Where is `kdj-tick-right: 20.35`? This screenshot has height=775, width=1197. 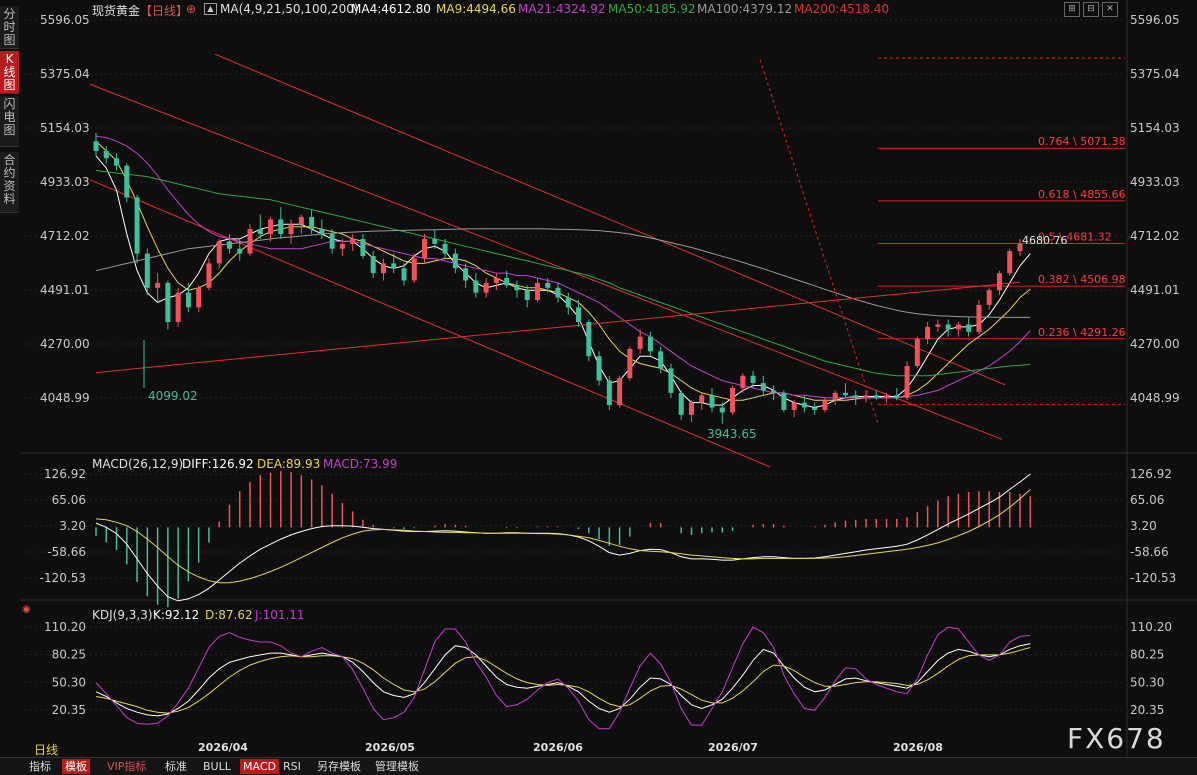 kdj-tick-right: 20.35 is located at coordinates (1147, 710).